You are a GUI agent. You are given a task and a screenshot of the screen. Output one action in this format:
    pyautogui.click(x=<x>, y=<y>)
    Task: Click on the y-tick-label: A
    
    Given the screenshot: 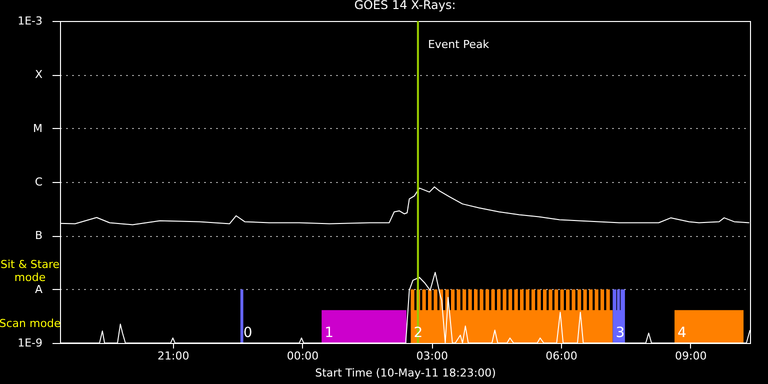 What is the action you would take?
    pyautogui.click(x=38, y=289)
    